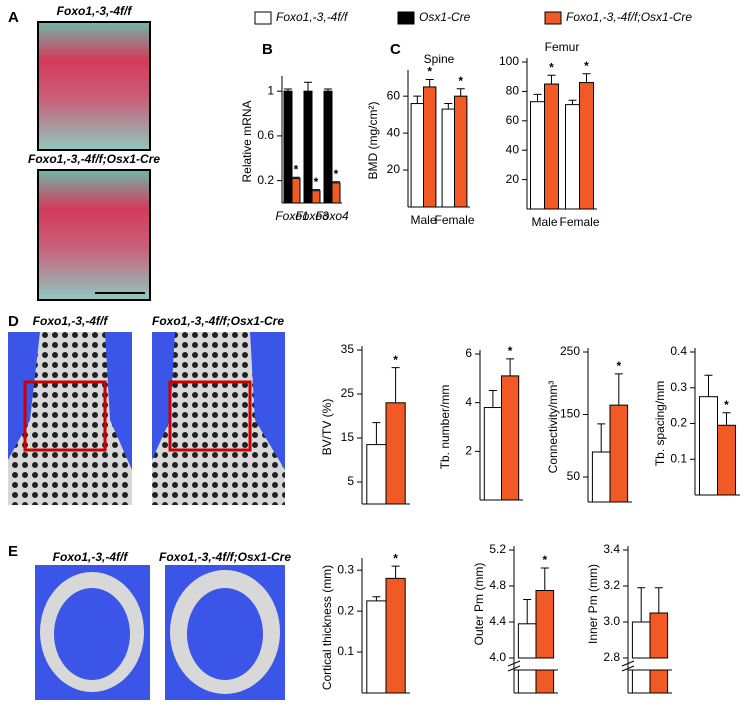 The width and height of the screenshot is (752, 713). What do you see at coordinates (611, 657) in the screenshot?
I see `y-tick-label: 2.8` at bounding box center [611, 657].